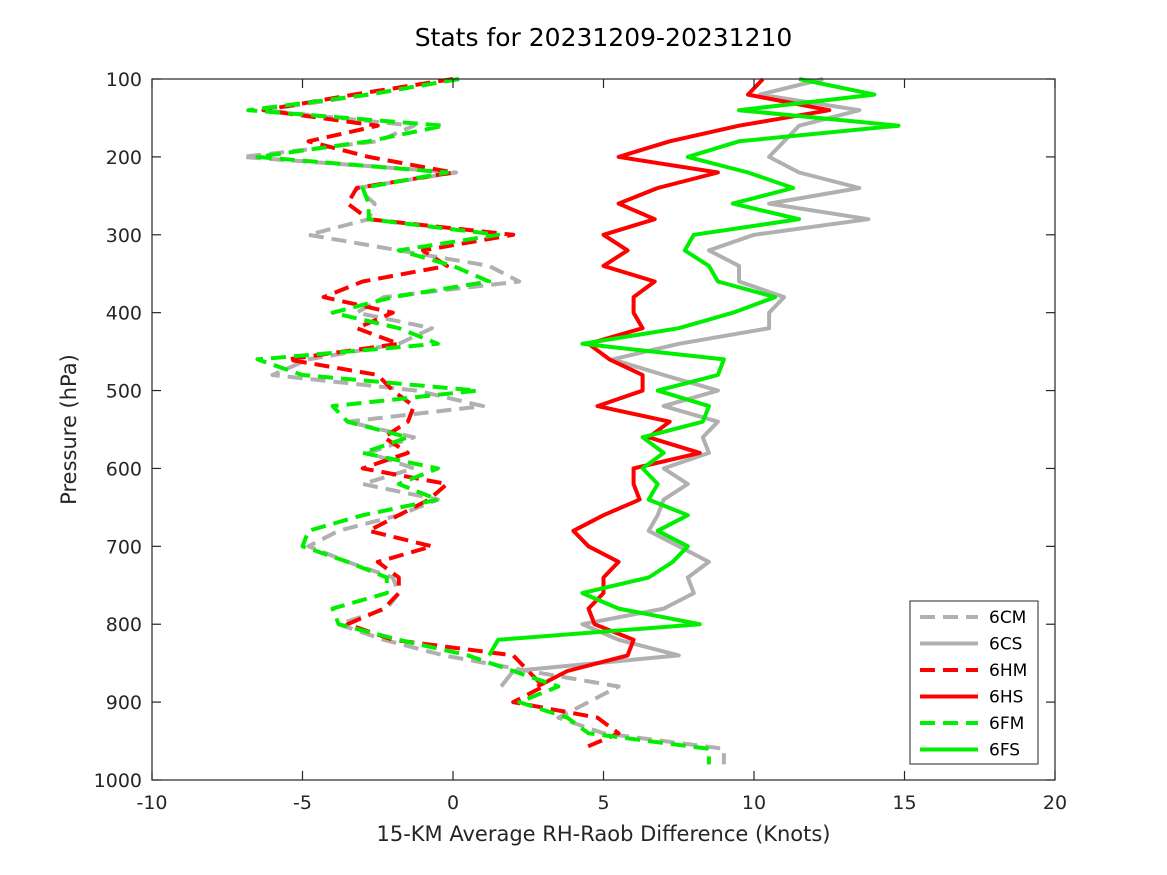 The image size is (1167, 875). What do you see at coordinates (124, 392) in the screenshot?
I see `y-tick-label: 500` at bounding box center [124, 392].